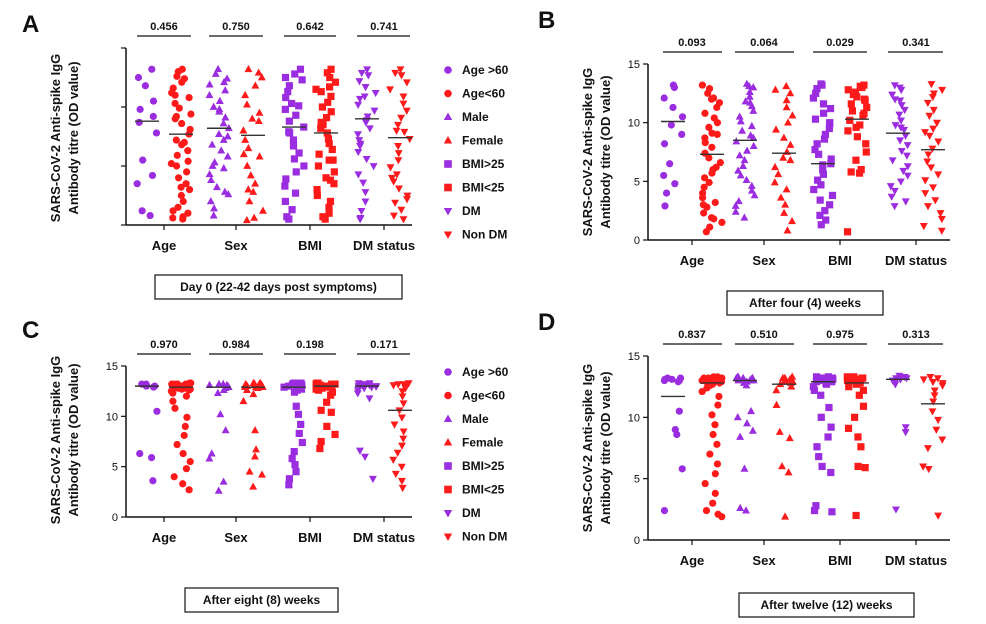 The image size is (986, 624). I want to click on y-axis-label: Antibody titre (OD value), so click(605, 151).